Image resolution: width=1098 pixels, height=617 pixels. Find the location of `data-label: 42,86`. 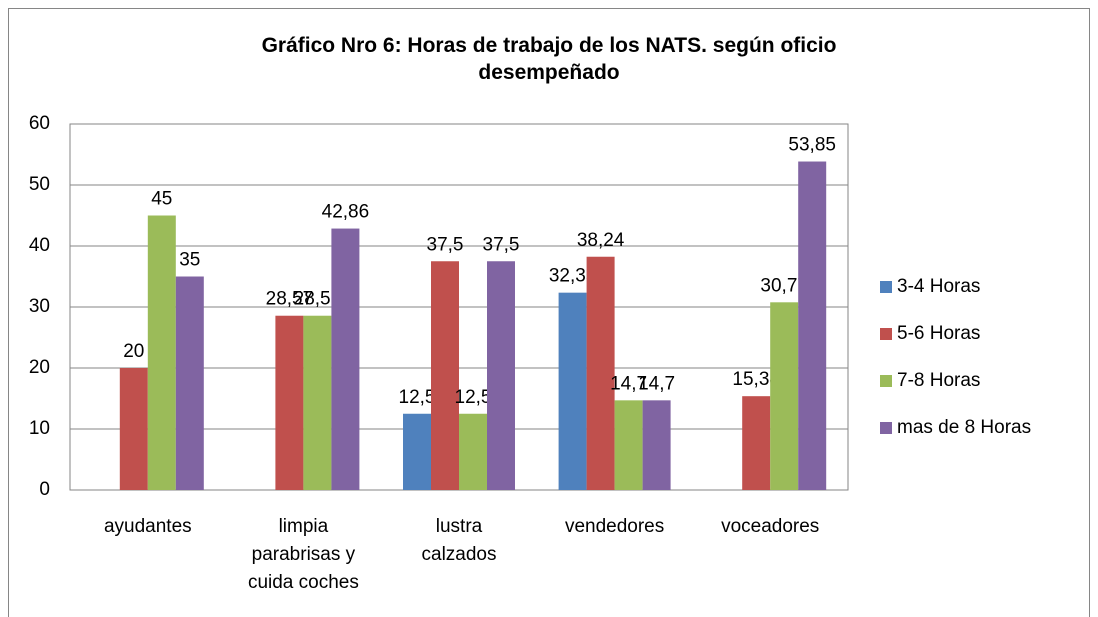

data-label: 42,86 is located at coordinates (346, 212).